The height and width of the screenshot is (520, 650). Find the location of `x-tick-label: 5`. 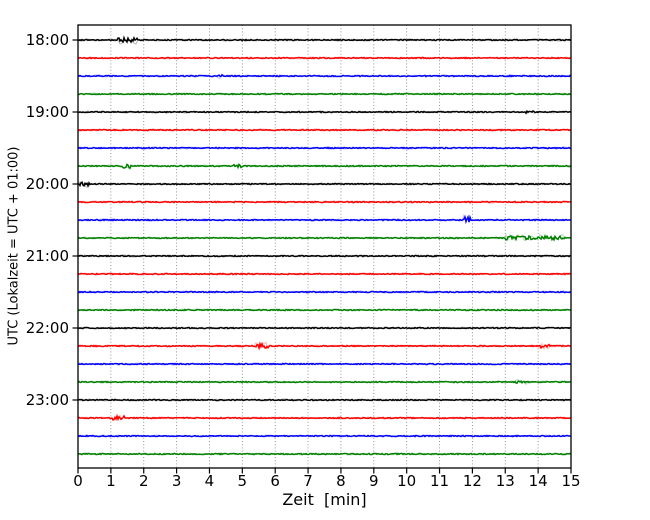

x-tick-label: 5 is located at coordinates (242, 481).